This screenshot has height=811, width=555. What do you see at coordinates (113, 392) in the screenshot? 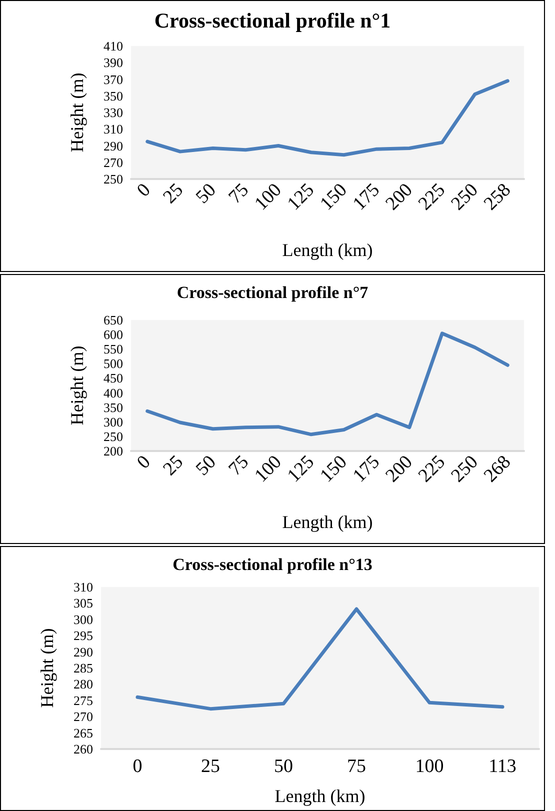
I see `y-tick-label: 400` at bounding box center [113, 392].